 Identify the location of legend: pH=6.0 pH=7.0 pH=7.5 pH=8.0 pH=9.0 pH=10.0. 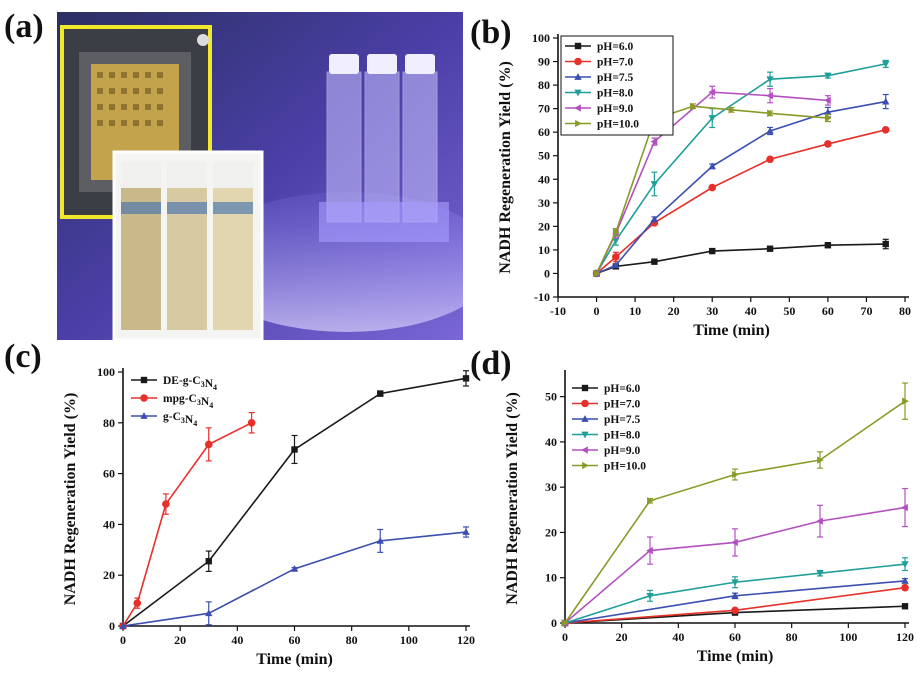
(609, 428).